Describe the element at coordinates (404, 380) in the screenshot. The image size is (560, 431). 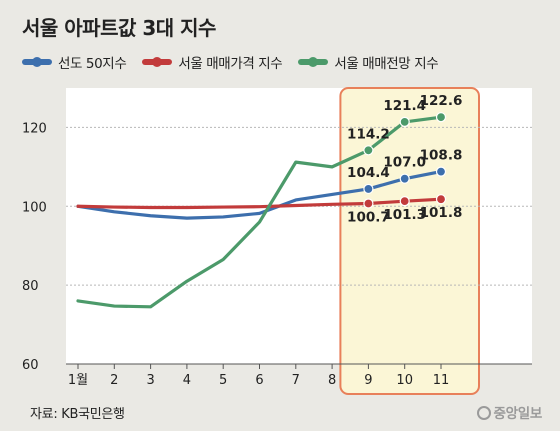
I see `x-tick-label-9: 10` at that location.